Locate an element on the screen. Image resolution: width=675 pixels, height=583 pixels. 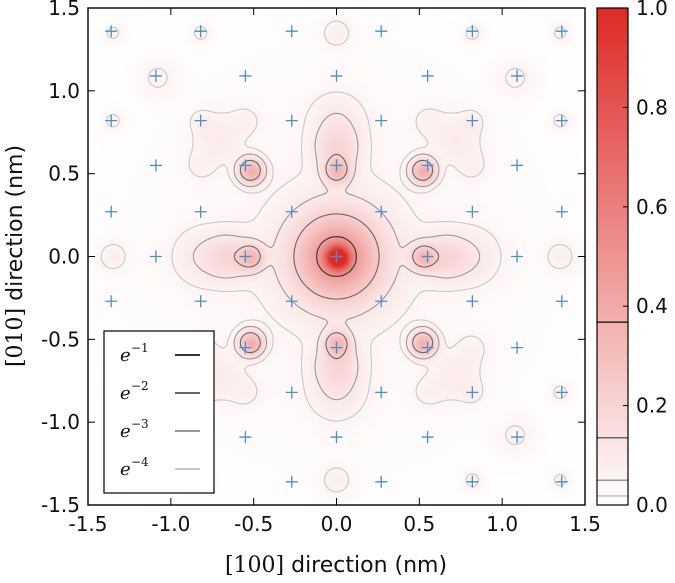
x-tick-label: 1.0 is located at coordinates (502, 524).